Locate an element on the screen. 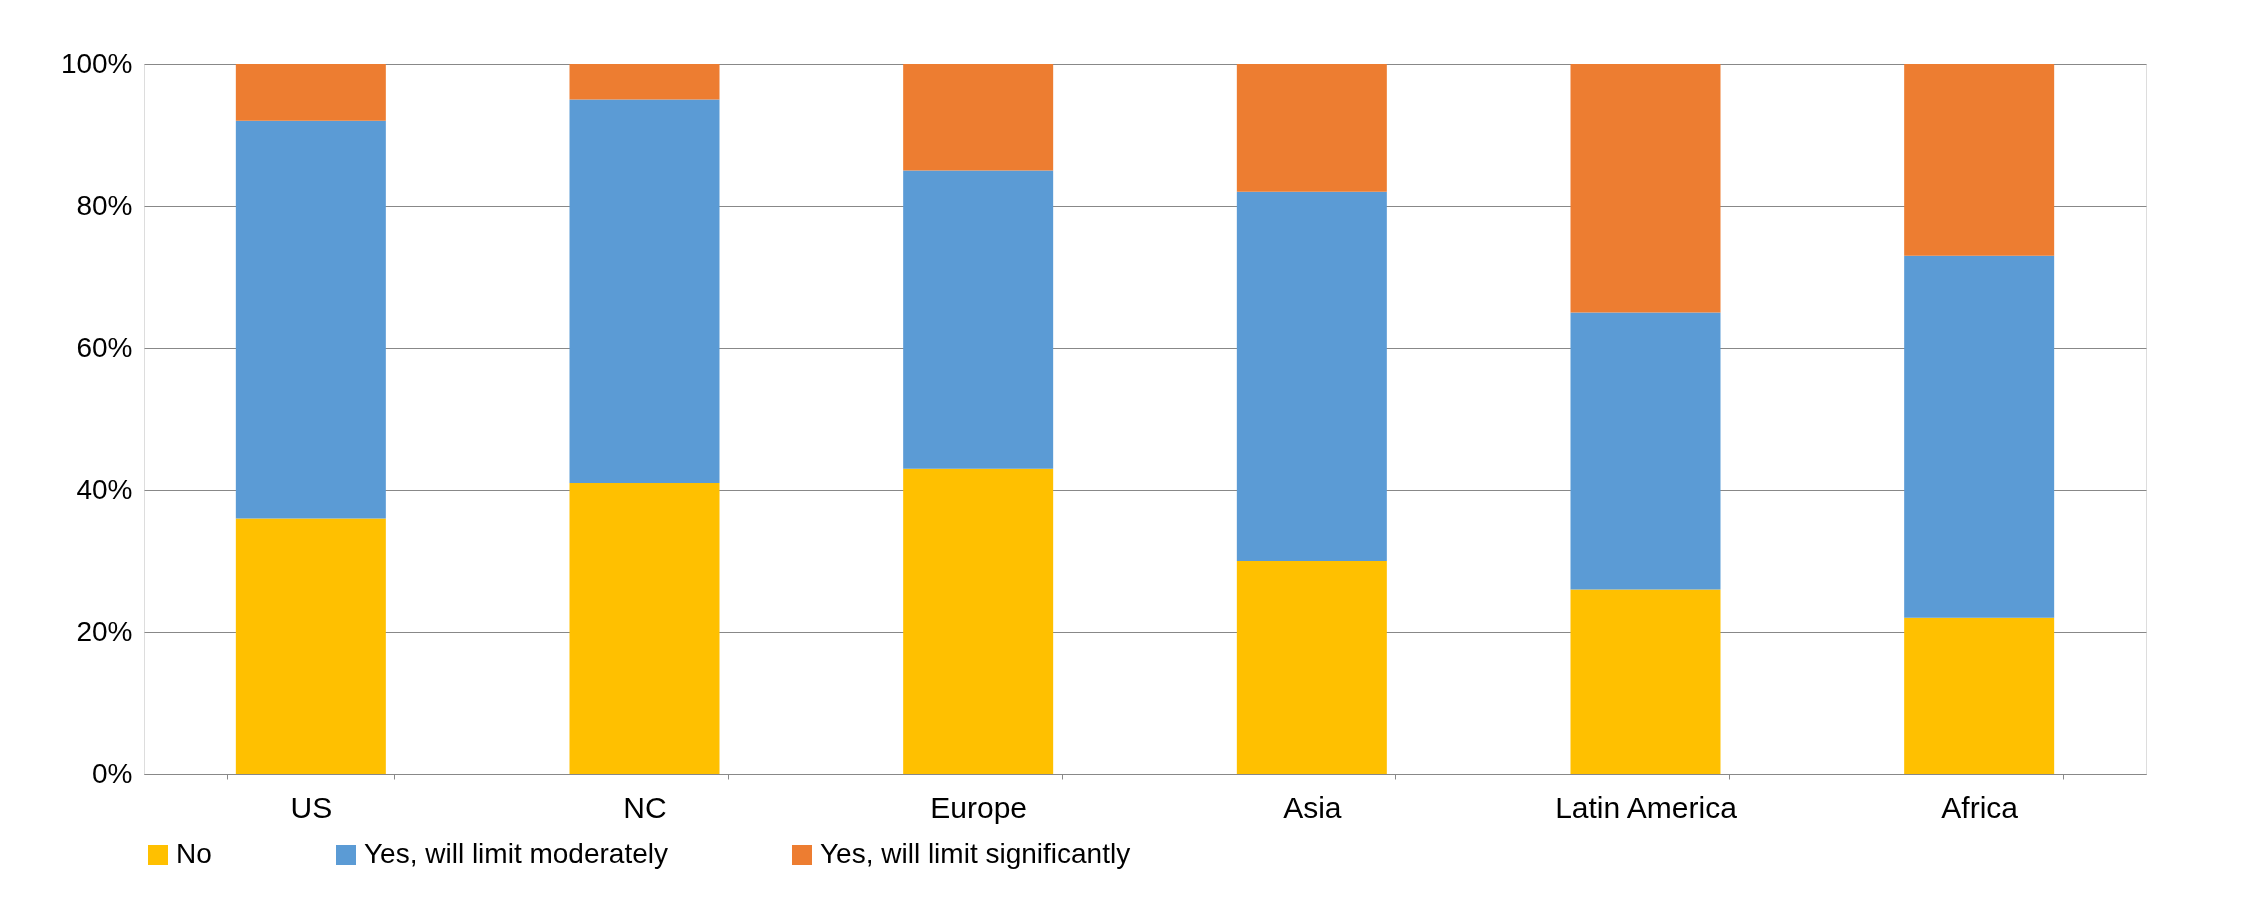 The width and height of the screenshot is (2256, 909). legend-label: No is located at coordinates (194, 853).